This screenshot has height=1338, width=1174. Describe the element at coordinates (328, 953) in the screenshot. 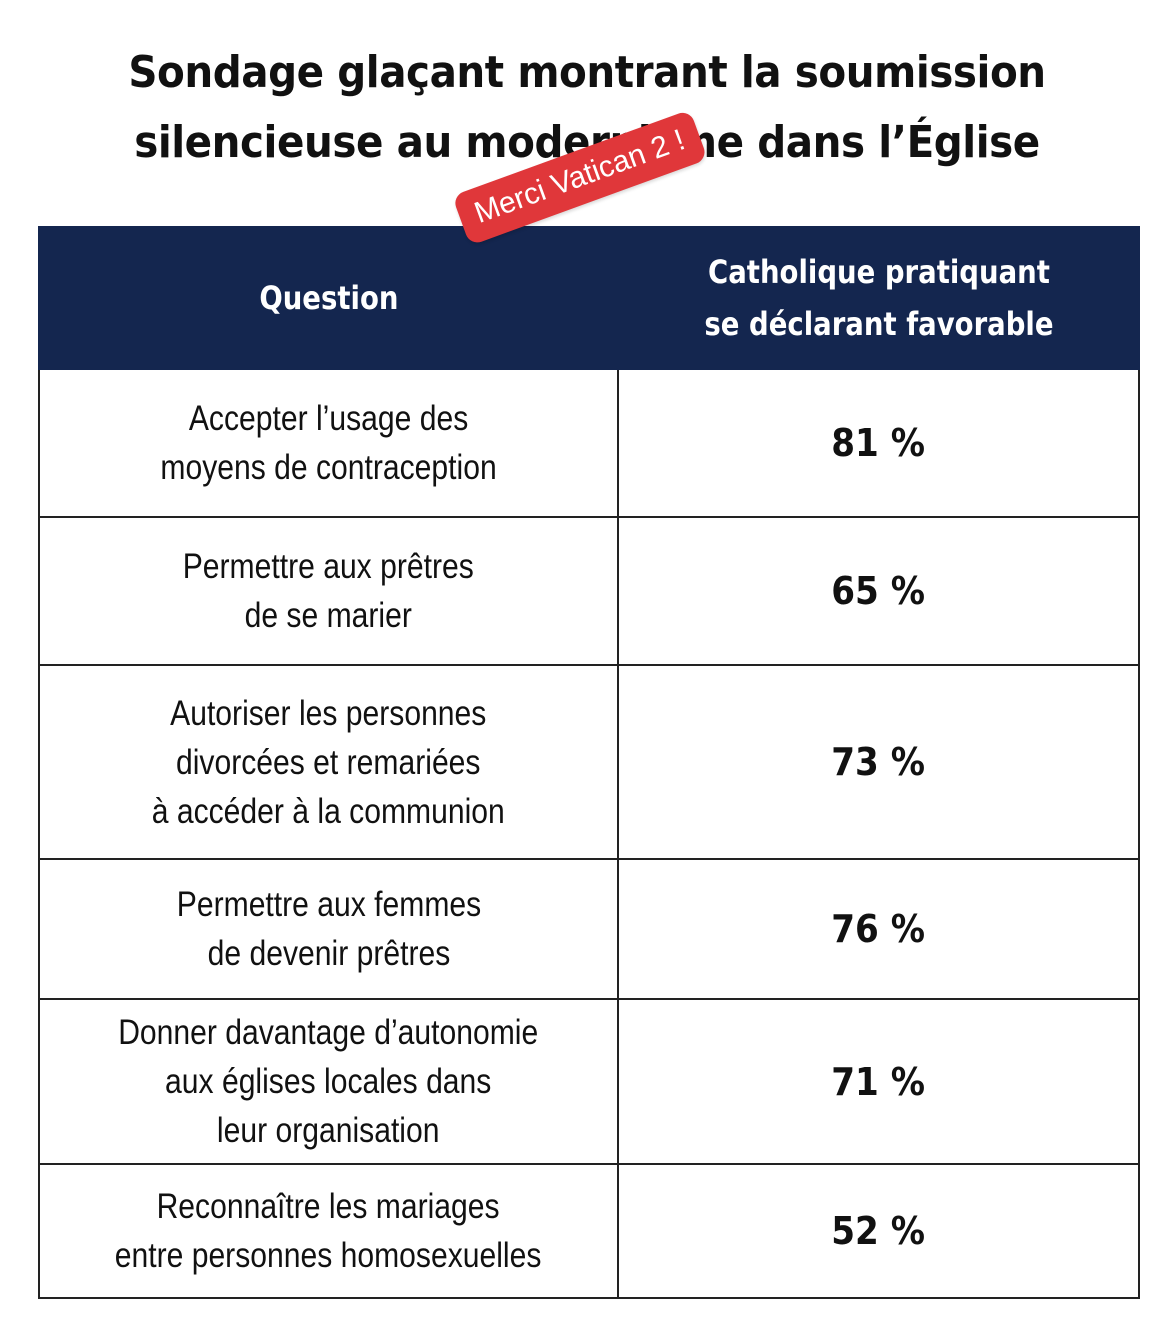

I see `question-line: de devenir prêtres` at that location.